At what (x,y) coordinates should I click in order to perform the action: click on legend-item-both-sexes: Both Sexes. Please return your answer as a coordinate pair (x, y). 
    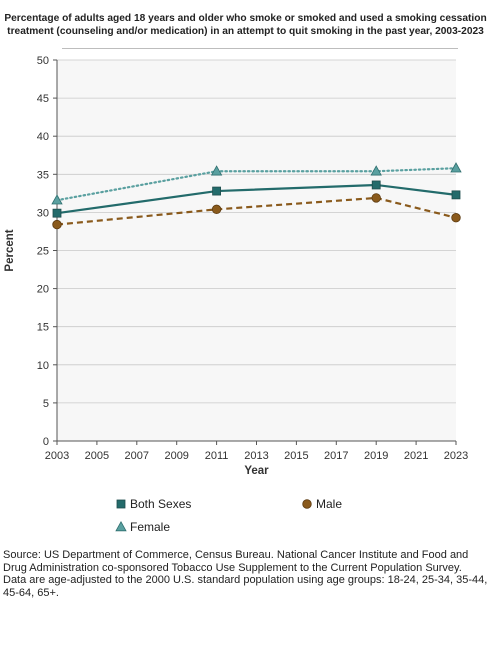
    Looking at the image, I should click on (153, 504).